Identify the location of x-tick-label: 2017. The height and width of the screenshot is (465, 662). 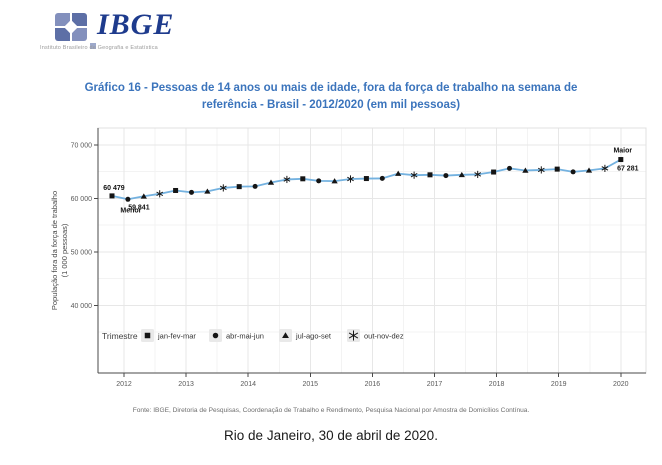
(435, 384).